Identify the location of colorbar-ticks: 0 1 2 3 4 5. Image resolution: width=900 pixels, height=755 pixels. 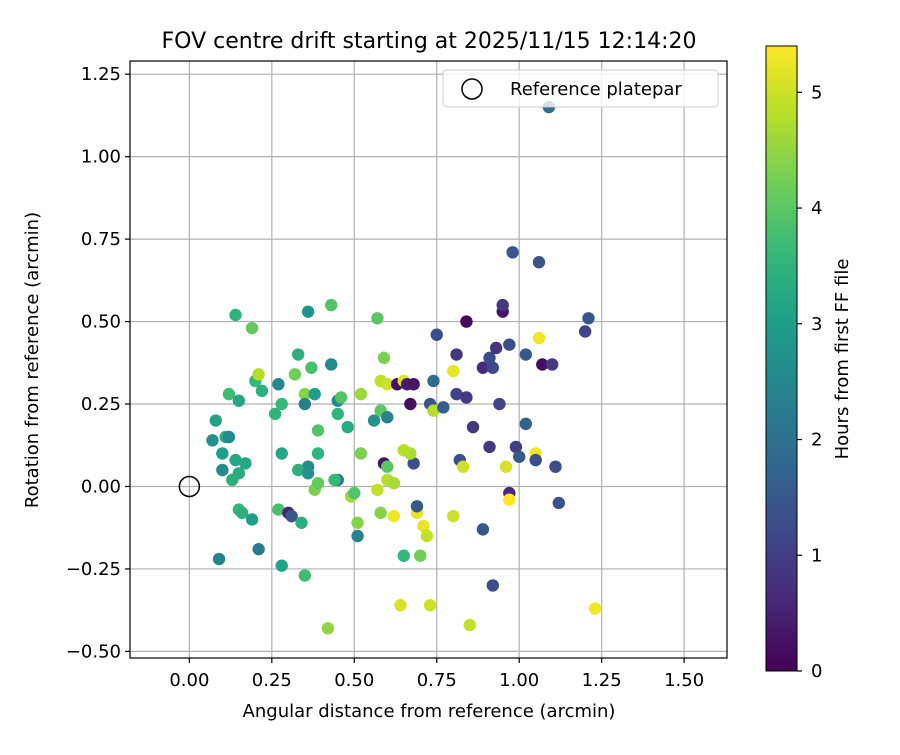
(809, 382).